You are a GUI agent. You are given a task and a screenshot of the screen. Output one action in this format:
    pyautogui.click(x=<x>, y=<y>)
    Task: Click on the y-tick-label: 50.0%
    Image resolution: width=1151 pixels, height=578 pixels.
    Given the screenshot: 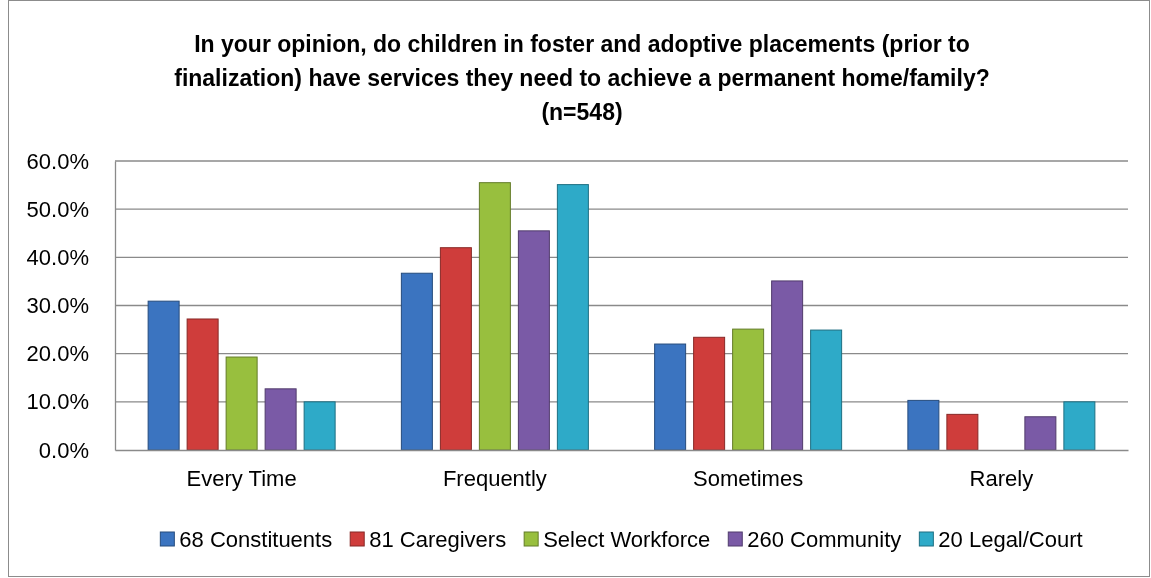 What is the action you would take?
    pyautogui.click(x=57, y=209)
    